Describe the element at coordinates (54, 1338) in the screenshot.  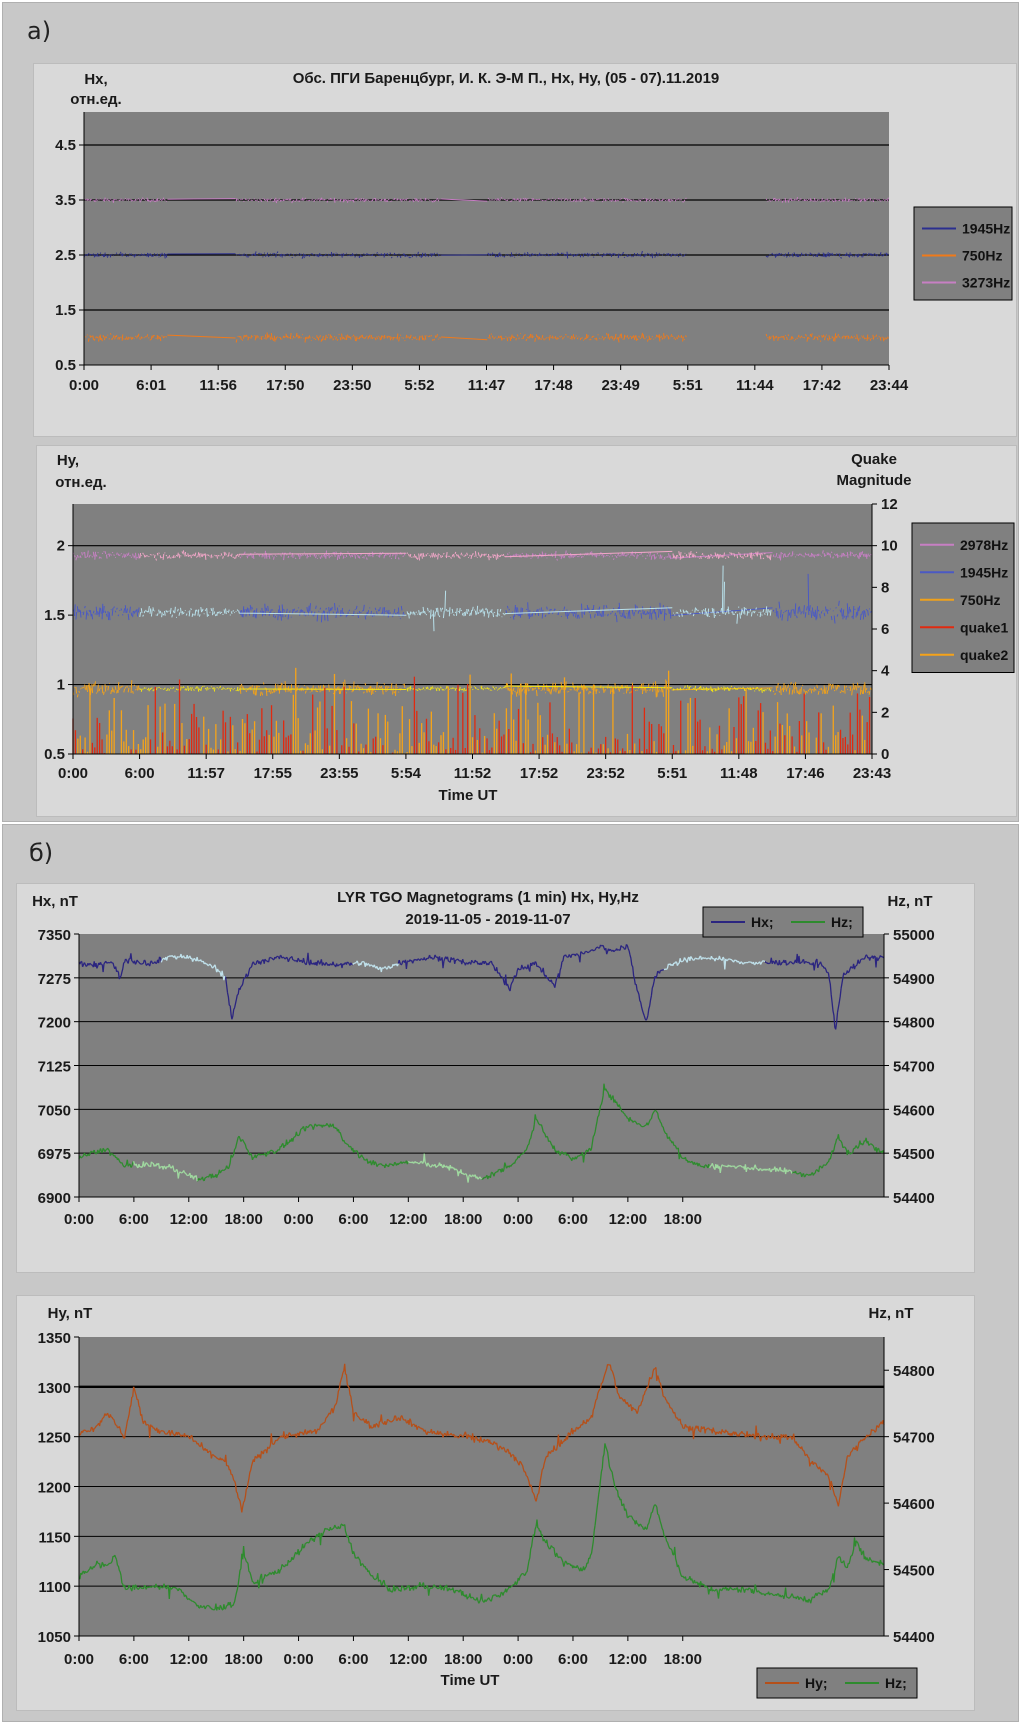
I see `y-tick-label: 1350` at that location.